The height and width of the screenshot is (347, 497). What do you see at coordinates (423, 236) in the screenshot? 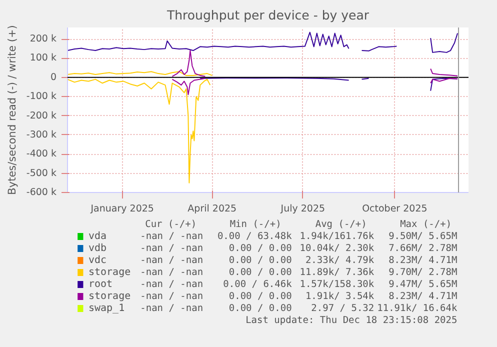
I see `text: 9.50M/ 5.65M` at bounding box center [423, 236].